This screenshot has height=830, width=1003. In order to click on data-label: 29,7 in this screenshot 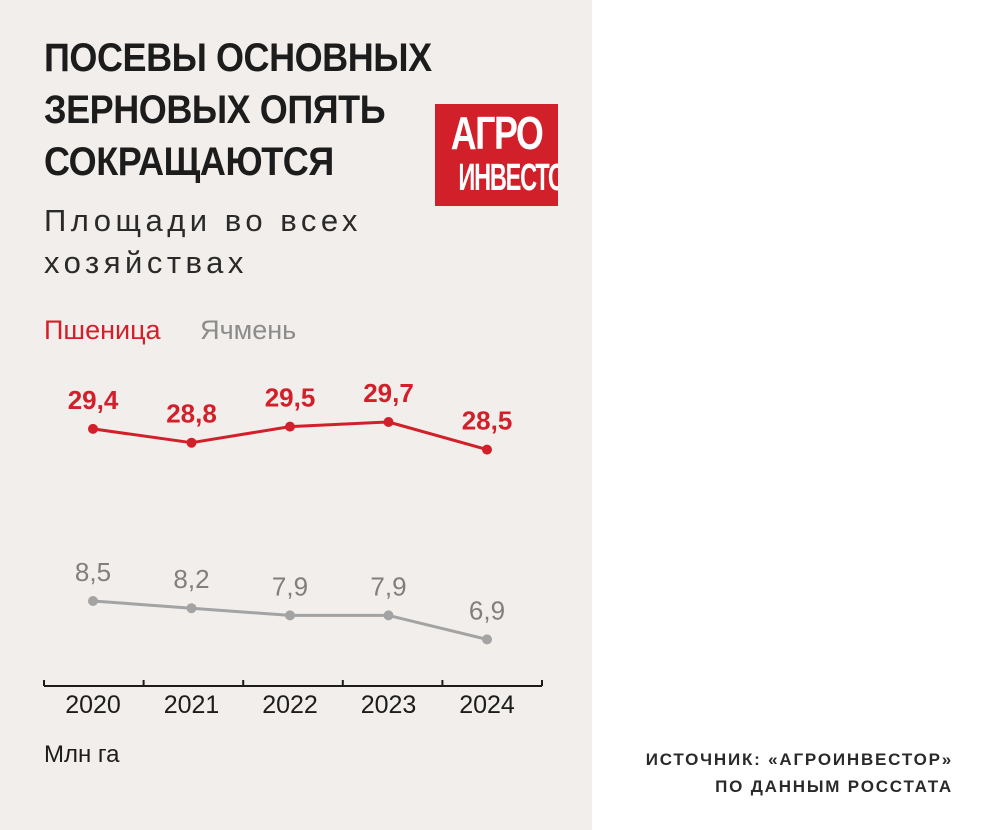, I will do `click(388, 393)`.